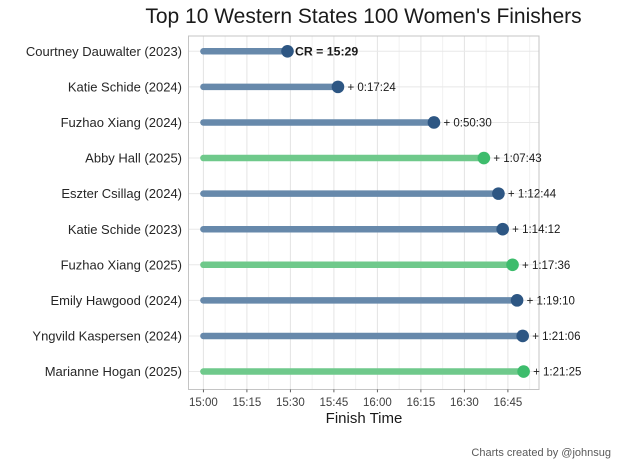  What do you see at coordinates (364, 418) in the screenshot?
I see `x-axis-title: Finish Time` at bounding box center [364, 418].